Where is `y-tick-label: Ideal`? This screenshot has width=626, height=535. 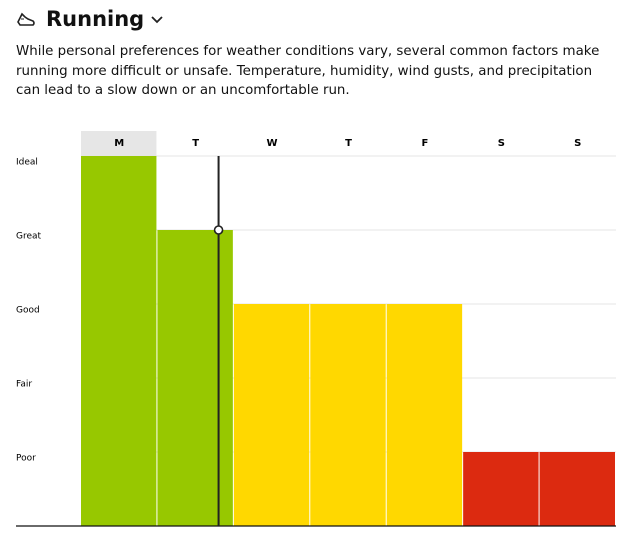 y-tick-label: Ideal is located at coordinates (27, 163).